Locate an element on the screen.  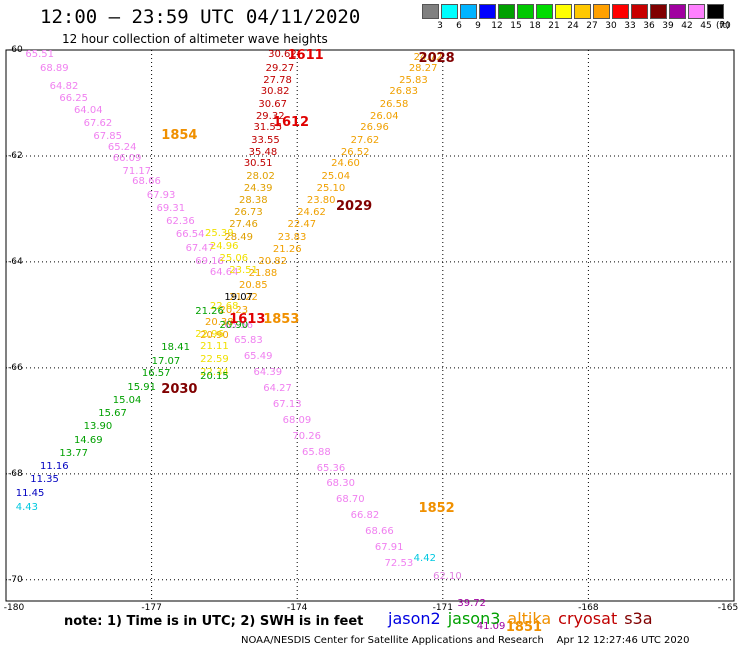
wave-height-value: 20.38 is located at coordinates (219, 322).